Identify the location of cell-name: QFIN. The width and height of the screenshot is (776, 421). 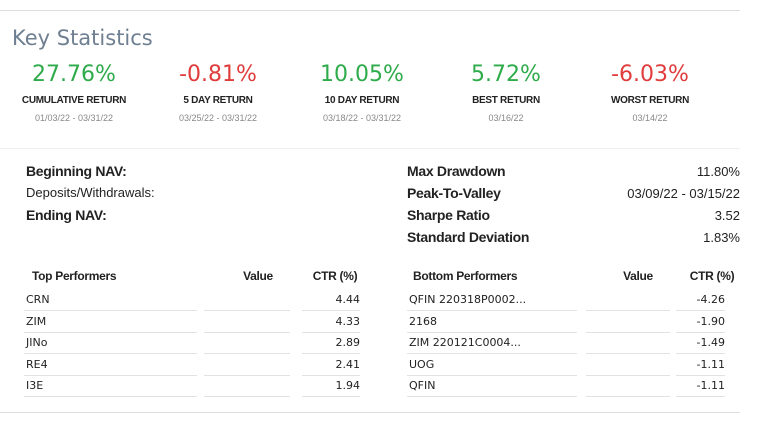
(422, 385).